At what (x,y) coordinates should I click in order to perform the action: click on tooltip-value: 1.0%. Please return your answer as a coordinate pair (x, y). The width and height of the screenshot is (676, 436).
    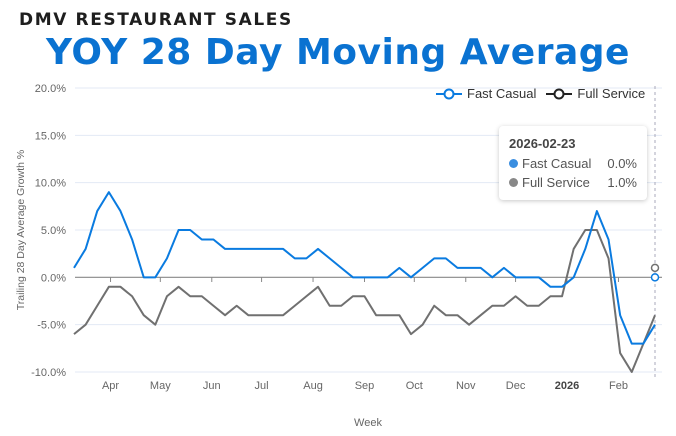
    Looking at the image, I should click on (622, 182).